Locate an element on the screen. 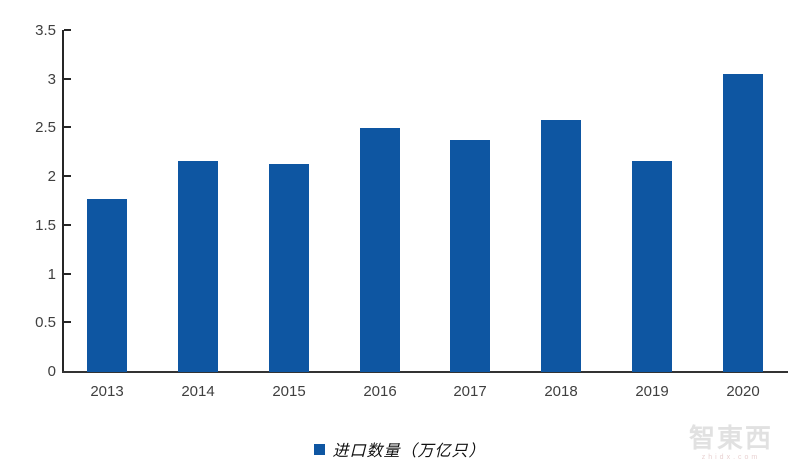 This screenshot has width=800, height=469. legend-marker-square is located at coordinates (320, 449).